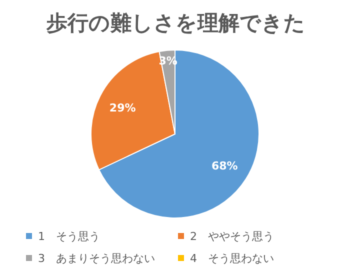  Describe the element at coordinates (232, 236) in the screenshot. I see `legend-label: 2 ややそう思う` at that location.